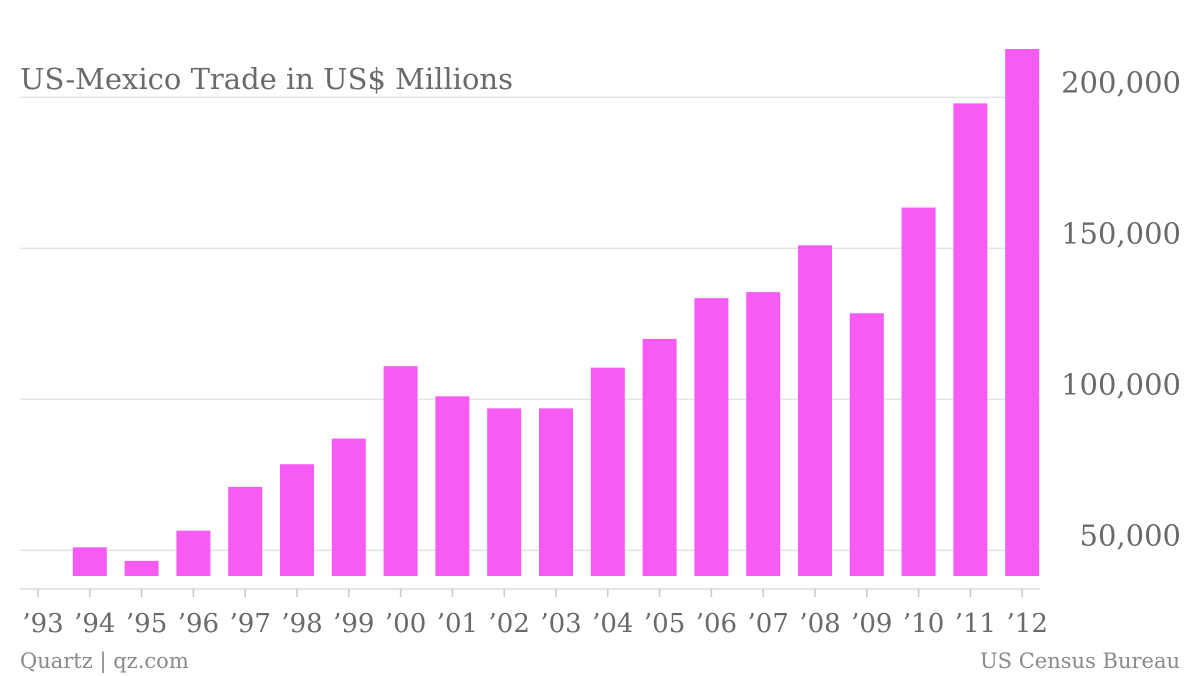  What do you see at coordinates (1130, 535) in the screenshot?
I see `y-tick-label: 50,000` at bounding box center [1130, 535].